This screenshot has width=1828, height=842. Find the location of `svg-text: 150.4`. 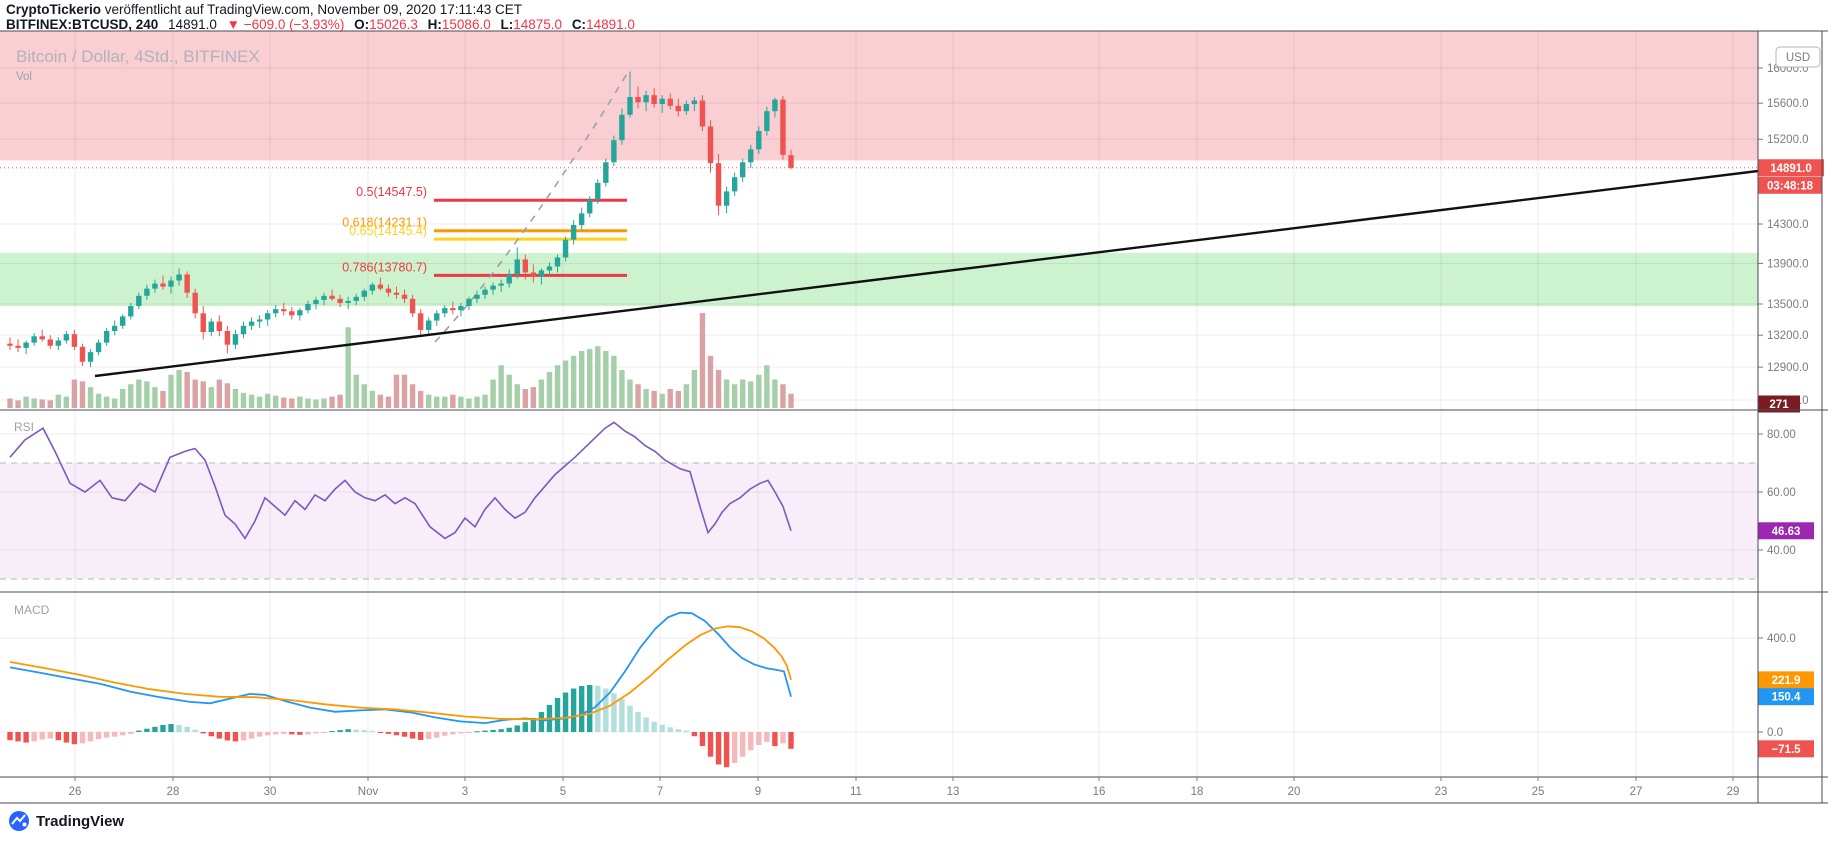

svg-text: 150.4 is located at coordinates (1786, 698).